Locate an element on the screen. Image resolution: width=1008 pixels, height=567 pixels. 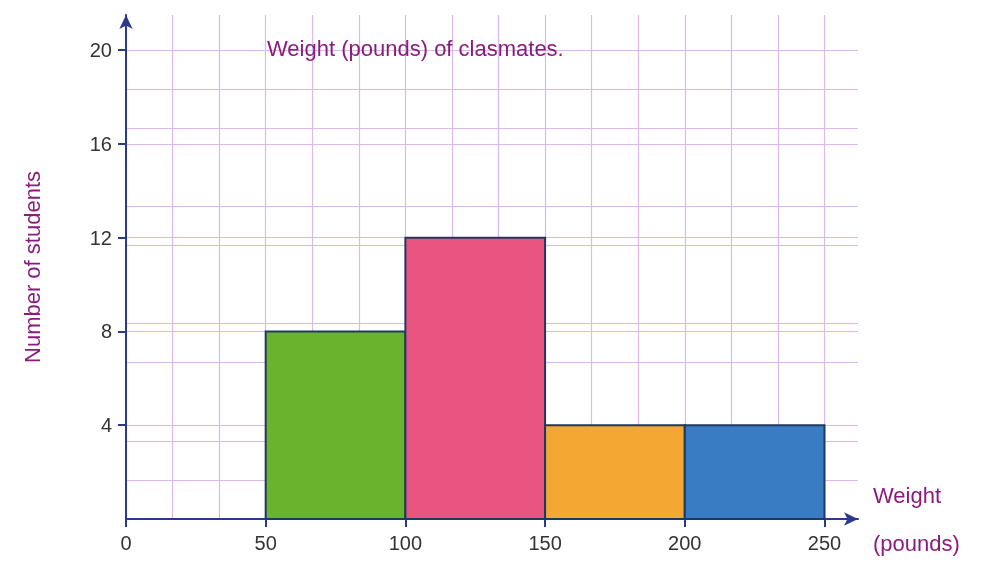
x-tick-label: 200 is located at coordinates (685, 543).